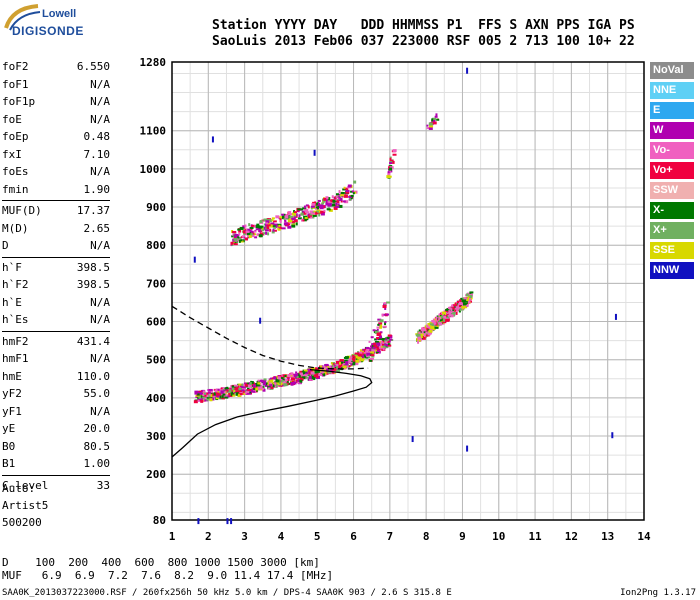 This screenshot has width=700, height=600. What do you see at coordinates (15, 228) in the screenshot?
I see `param-name: M(D)` at bounding box center [15, 228].